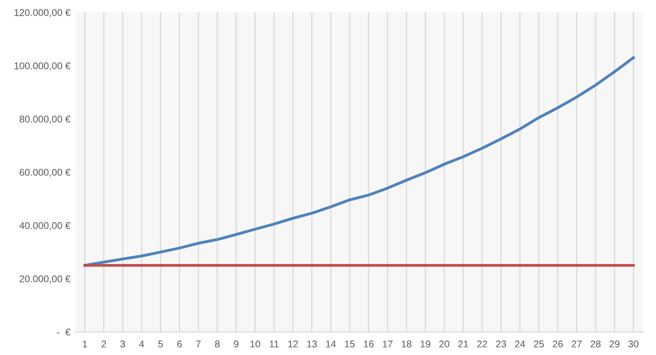  What do you see at coordinates (312, 344) in the screenshot?
I see `x-tick-label: 13` at bounding box center [312, 344].